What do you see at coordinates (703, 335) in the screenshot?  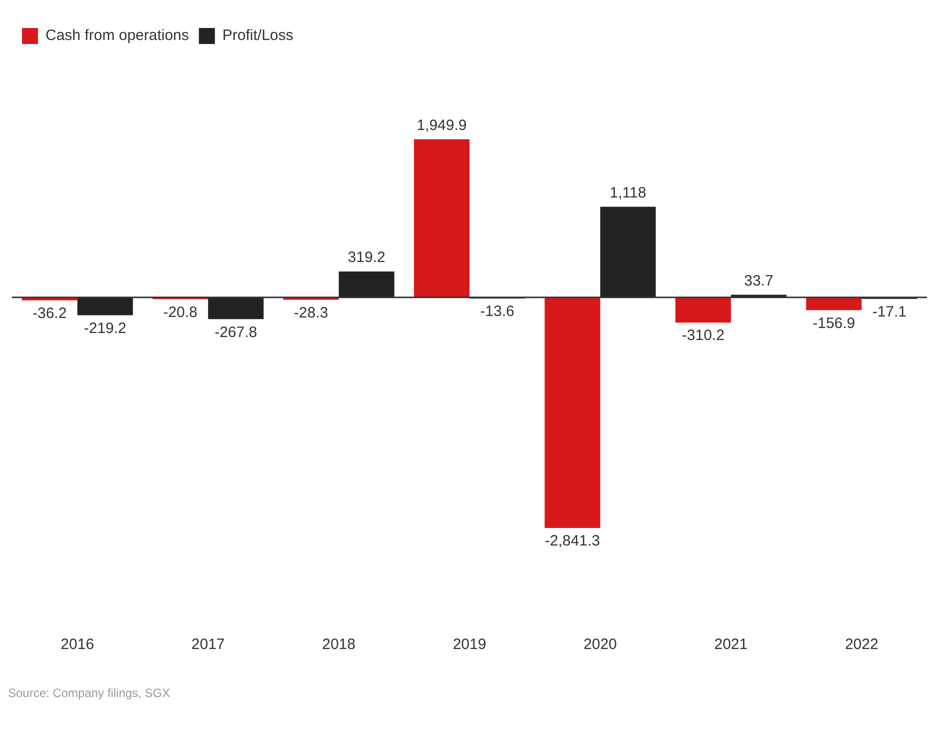 I see `data-label: -310.2` at bounding box center [703, 335].